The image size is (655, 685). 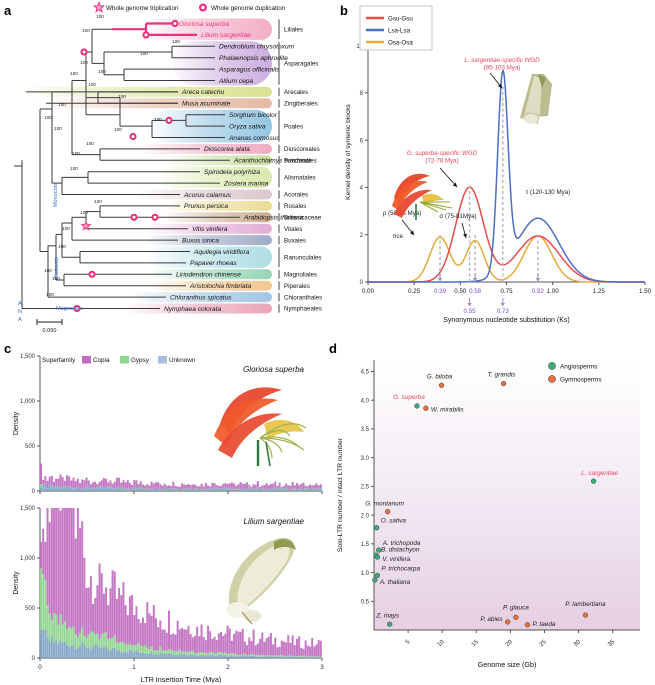 What do you see at coordinates (362, 236) in the screenshot?
I see `y-tick-label: 2` at bounding box center [362, 236].